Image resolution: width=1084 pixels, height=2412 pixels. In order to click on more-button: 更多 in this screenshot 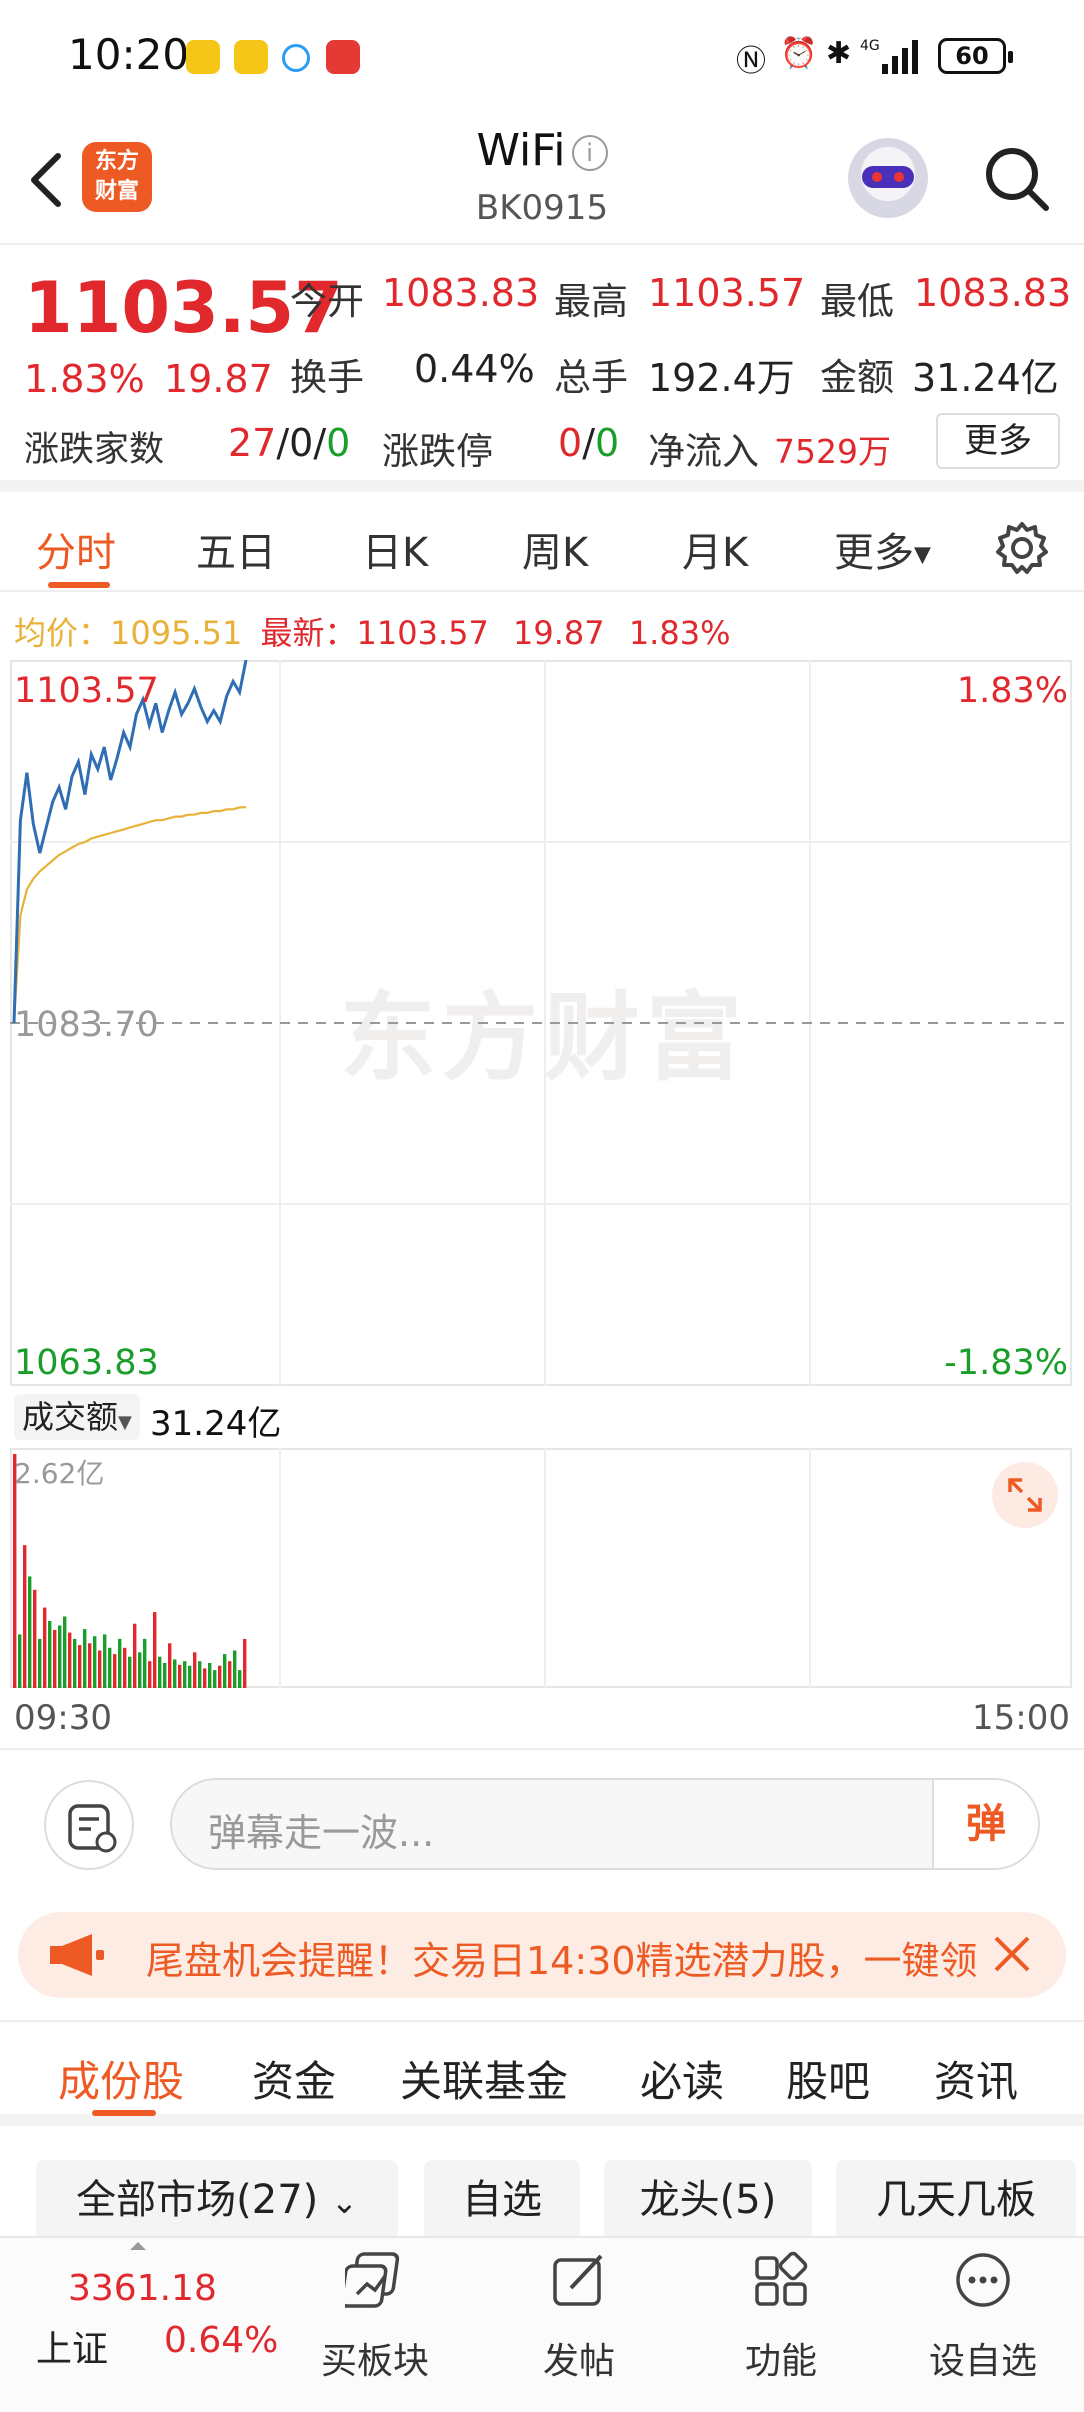, I will do `click(998, 441)`.